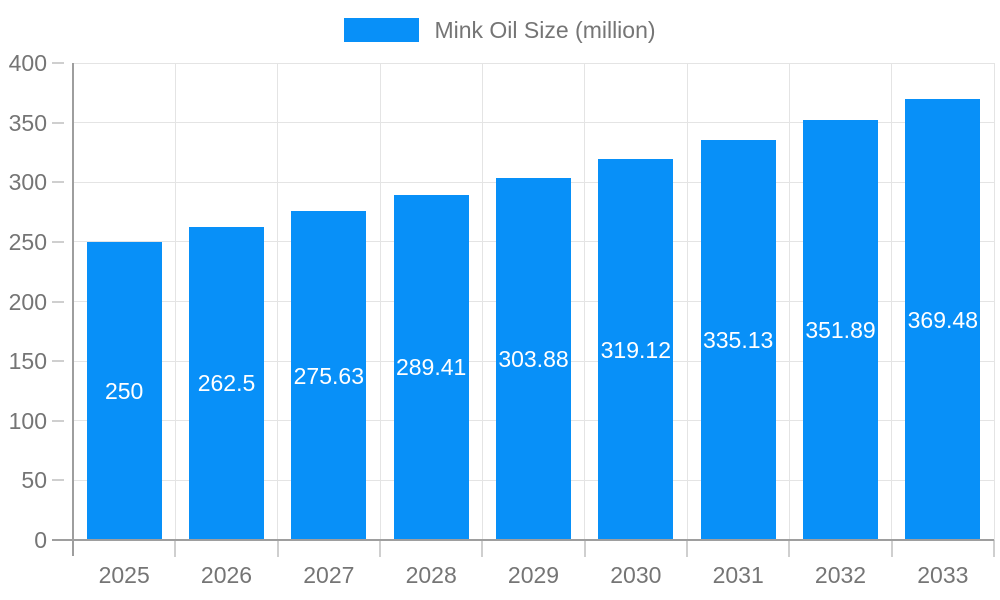  What do you see at coordinates (523, 540) in the screenshot?
I see `x-axis-line` at bounding box center [523, 540].